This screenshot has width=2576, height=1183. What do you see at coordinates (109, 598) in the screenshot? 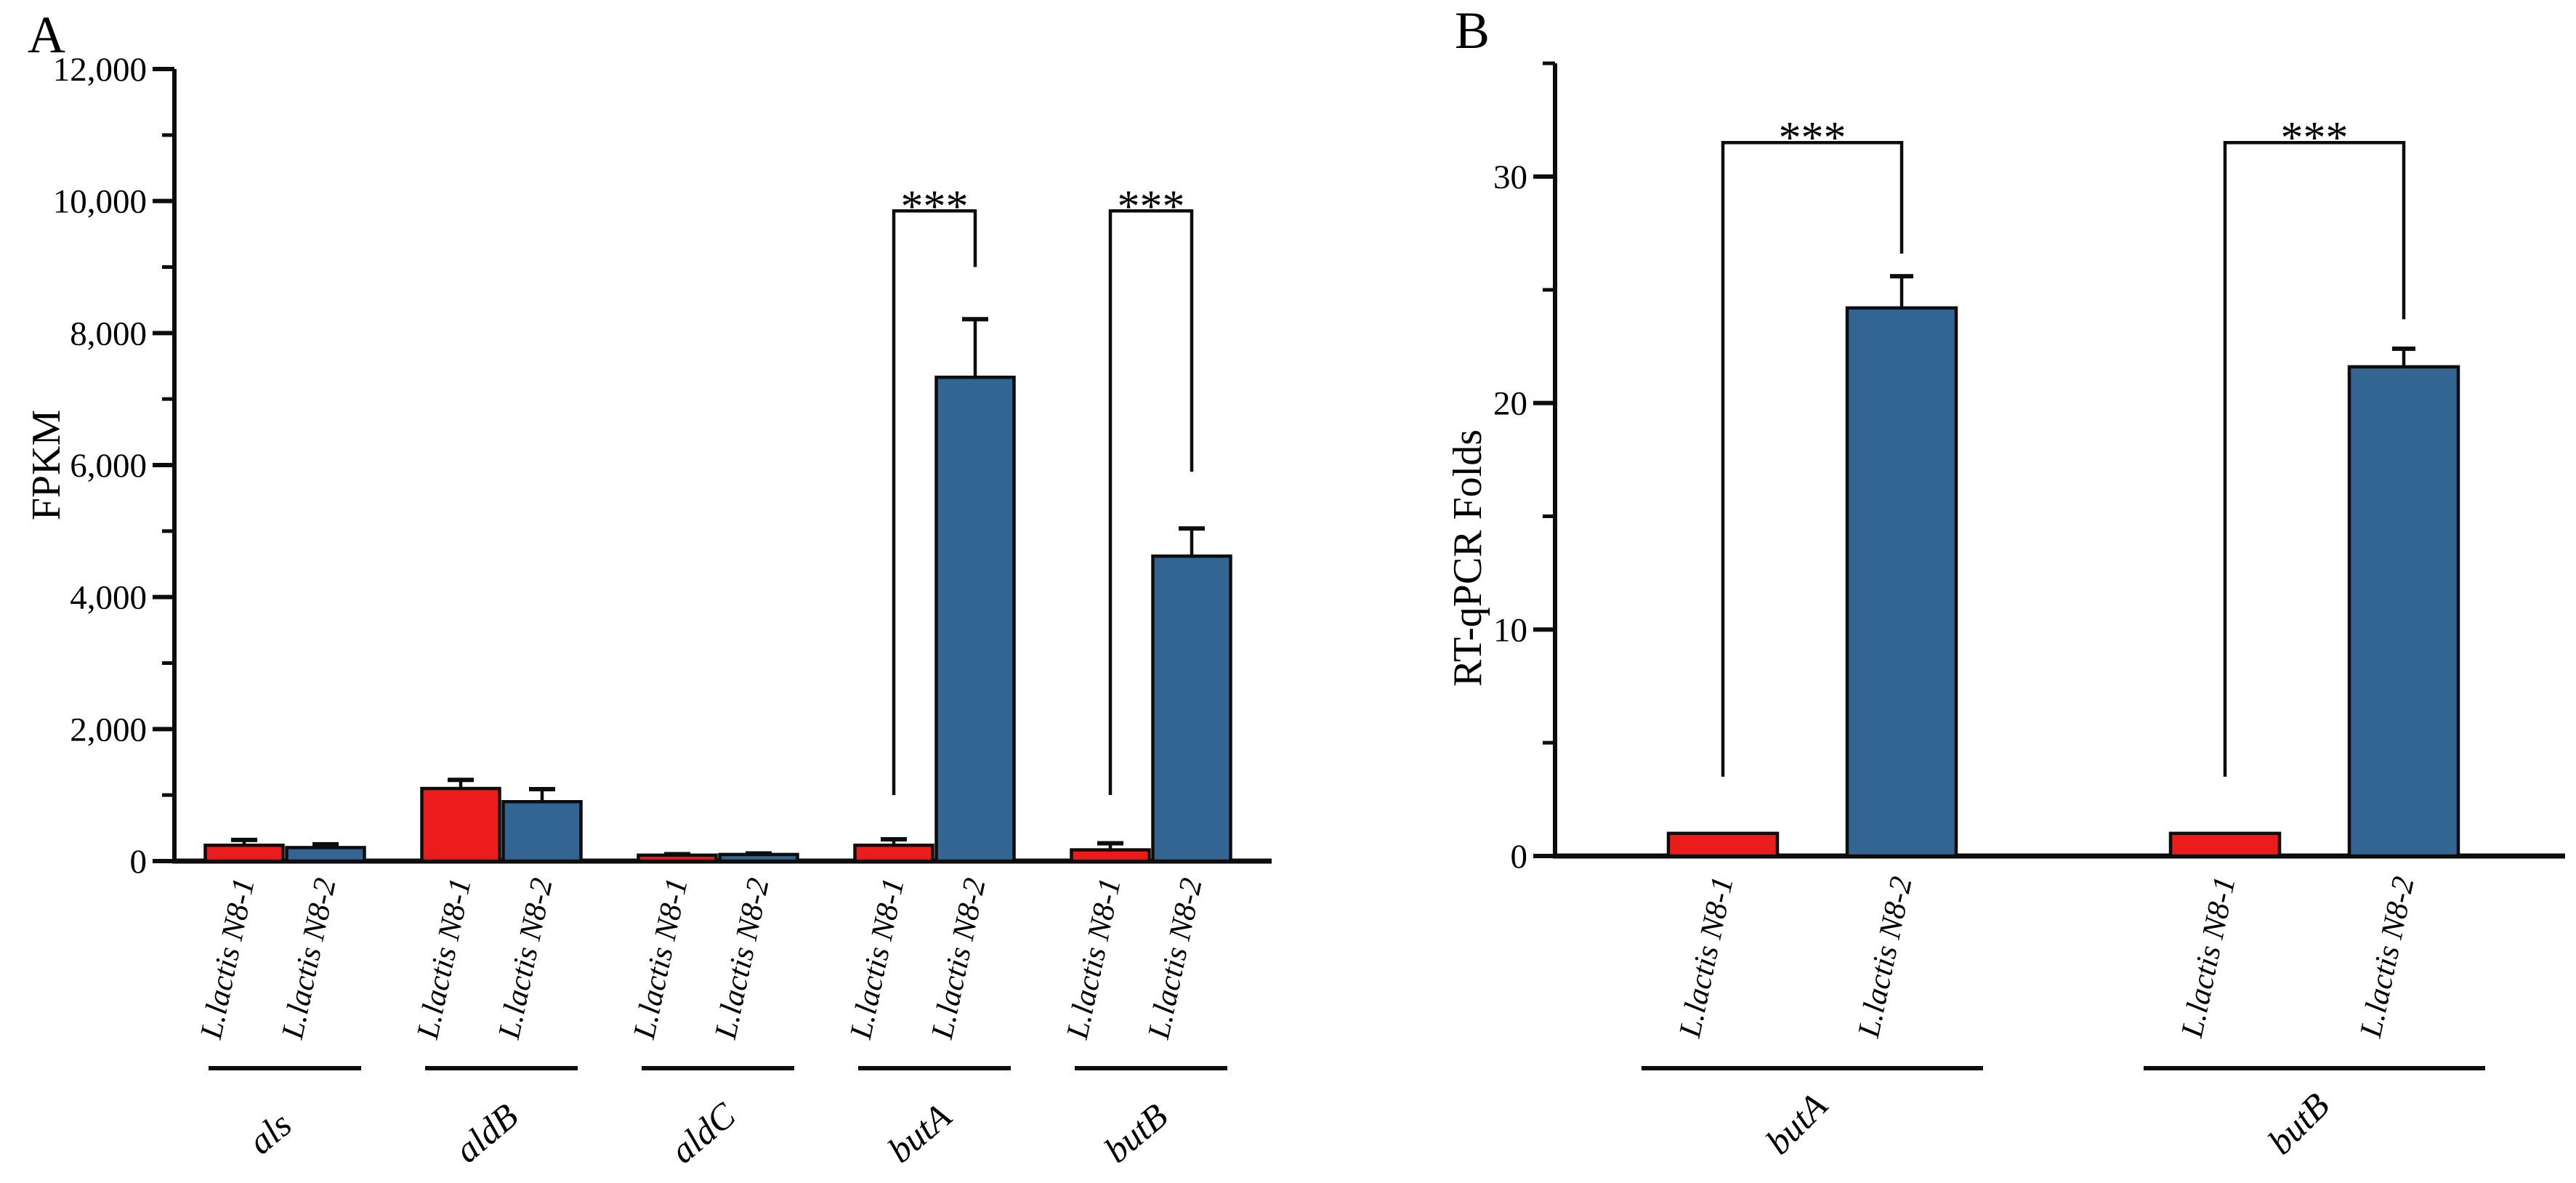
I see `panel-a-tick-label: 4,000` at bounding box center [109, 598].